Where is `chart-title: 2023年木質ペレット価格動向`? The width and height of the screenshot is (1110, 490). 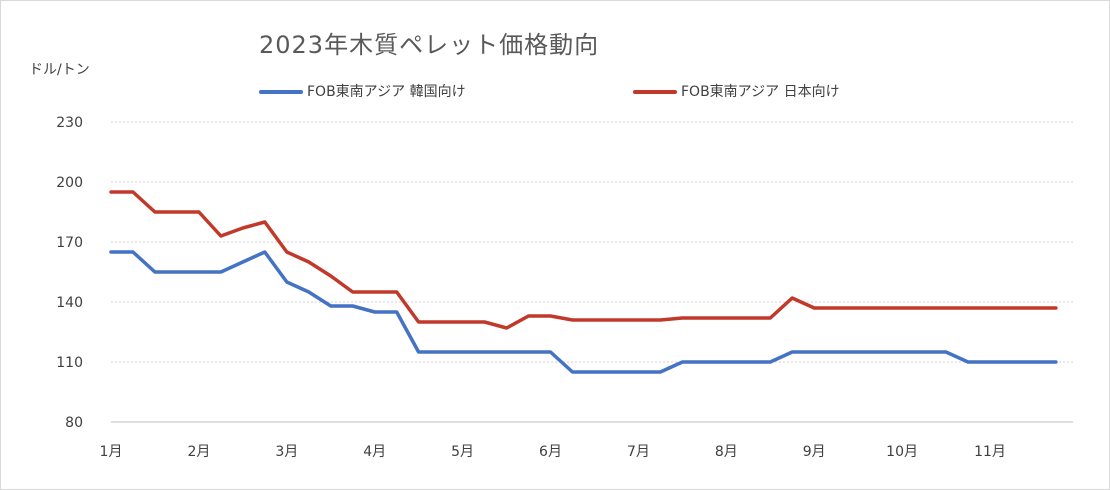
chart-title: 2023年木質ペレット価格動向 is located at coordinates (429, 45).